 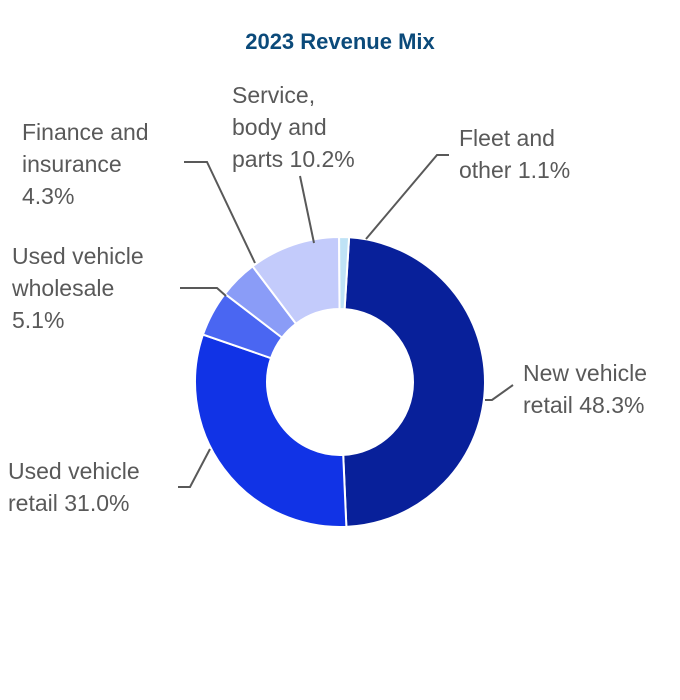 I want to click on slice-label-line: body and, so click(x=279, y=127).